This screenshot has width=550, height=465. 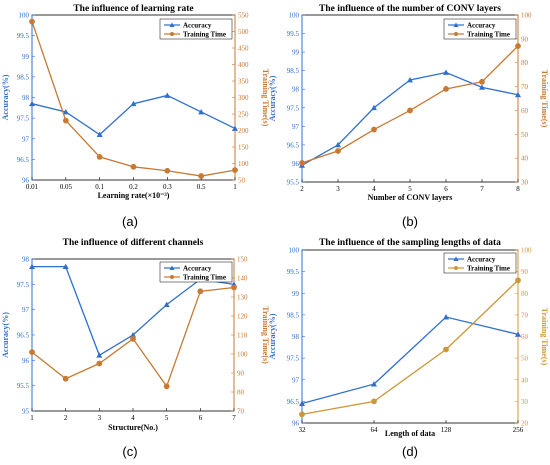 I want to click on y-axis-title: Accuracy(%), so click(x=5, y=335).